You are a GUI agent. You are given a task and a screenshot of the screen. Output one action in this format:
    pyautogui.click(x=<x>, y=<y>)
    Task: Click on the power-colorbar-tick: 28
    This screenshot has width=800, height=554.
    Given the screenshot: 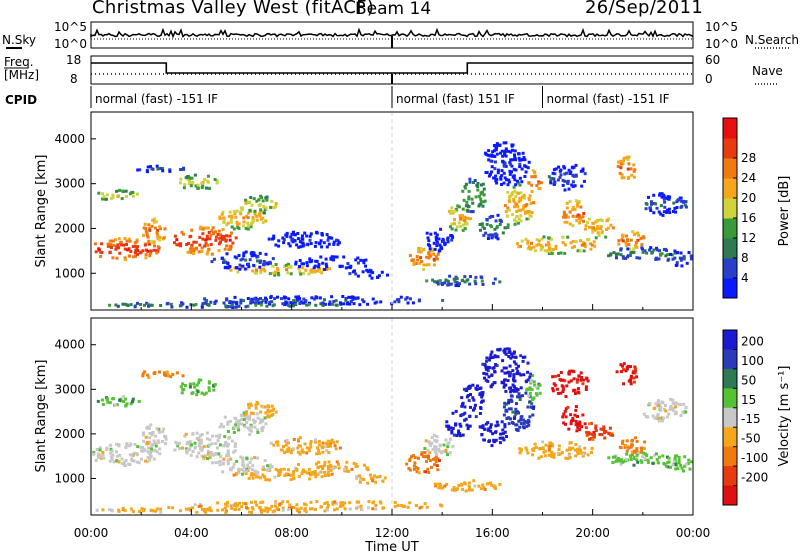 What is the action you would take?
    pyautogui.click(x=748, y=158)
    